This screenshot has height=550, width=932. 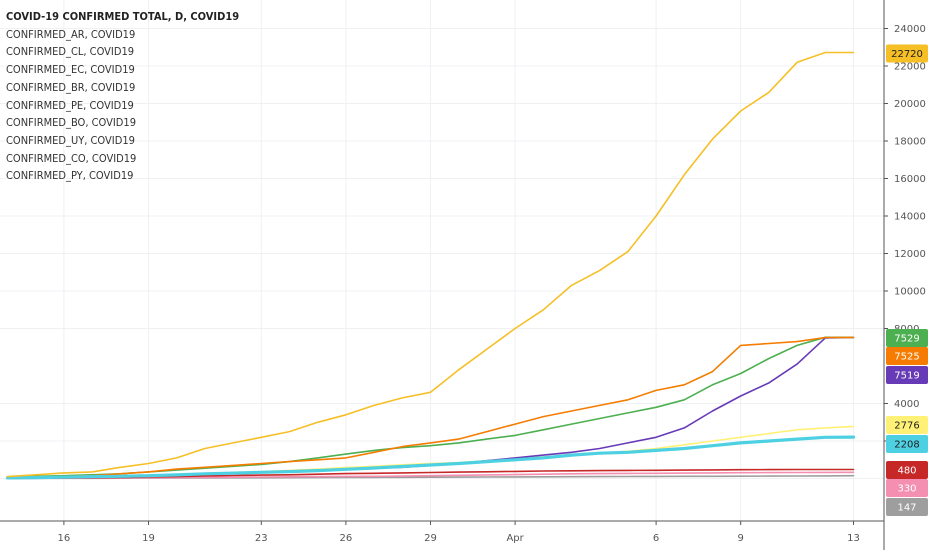 I want to click on value-badge-label: 480, so click(x=906, y=471).